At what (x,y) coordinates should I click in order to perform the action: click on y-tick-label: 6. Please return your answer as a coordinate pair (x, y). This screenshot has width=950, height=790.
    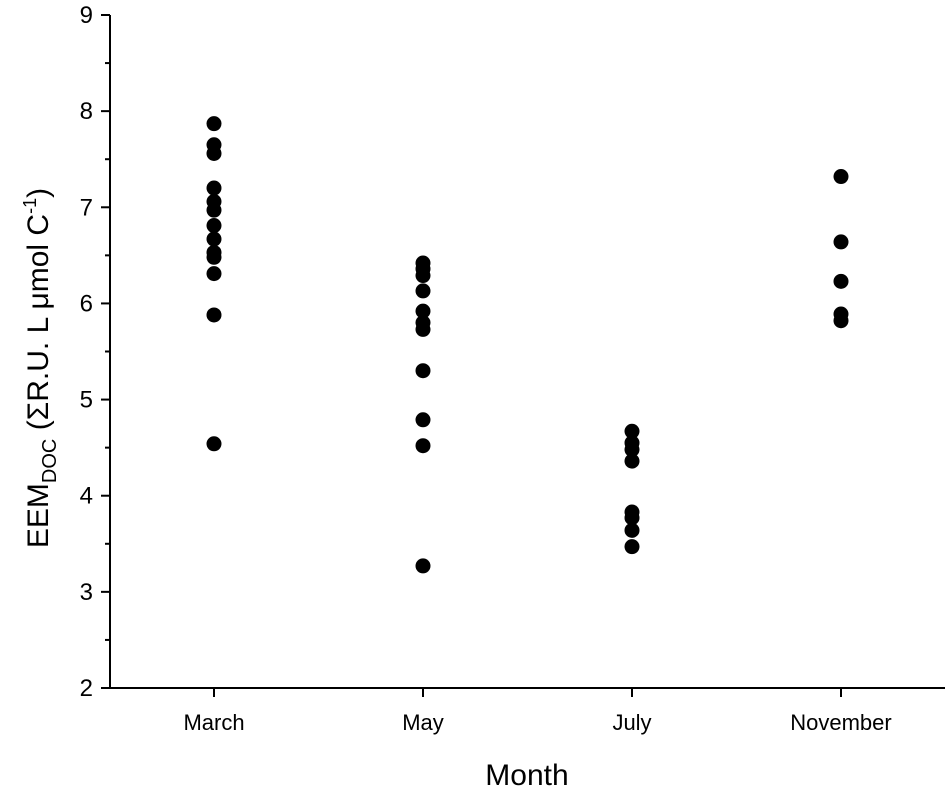
    Looking at the image, I should click on (86, 303).